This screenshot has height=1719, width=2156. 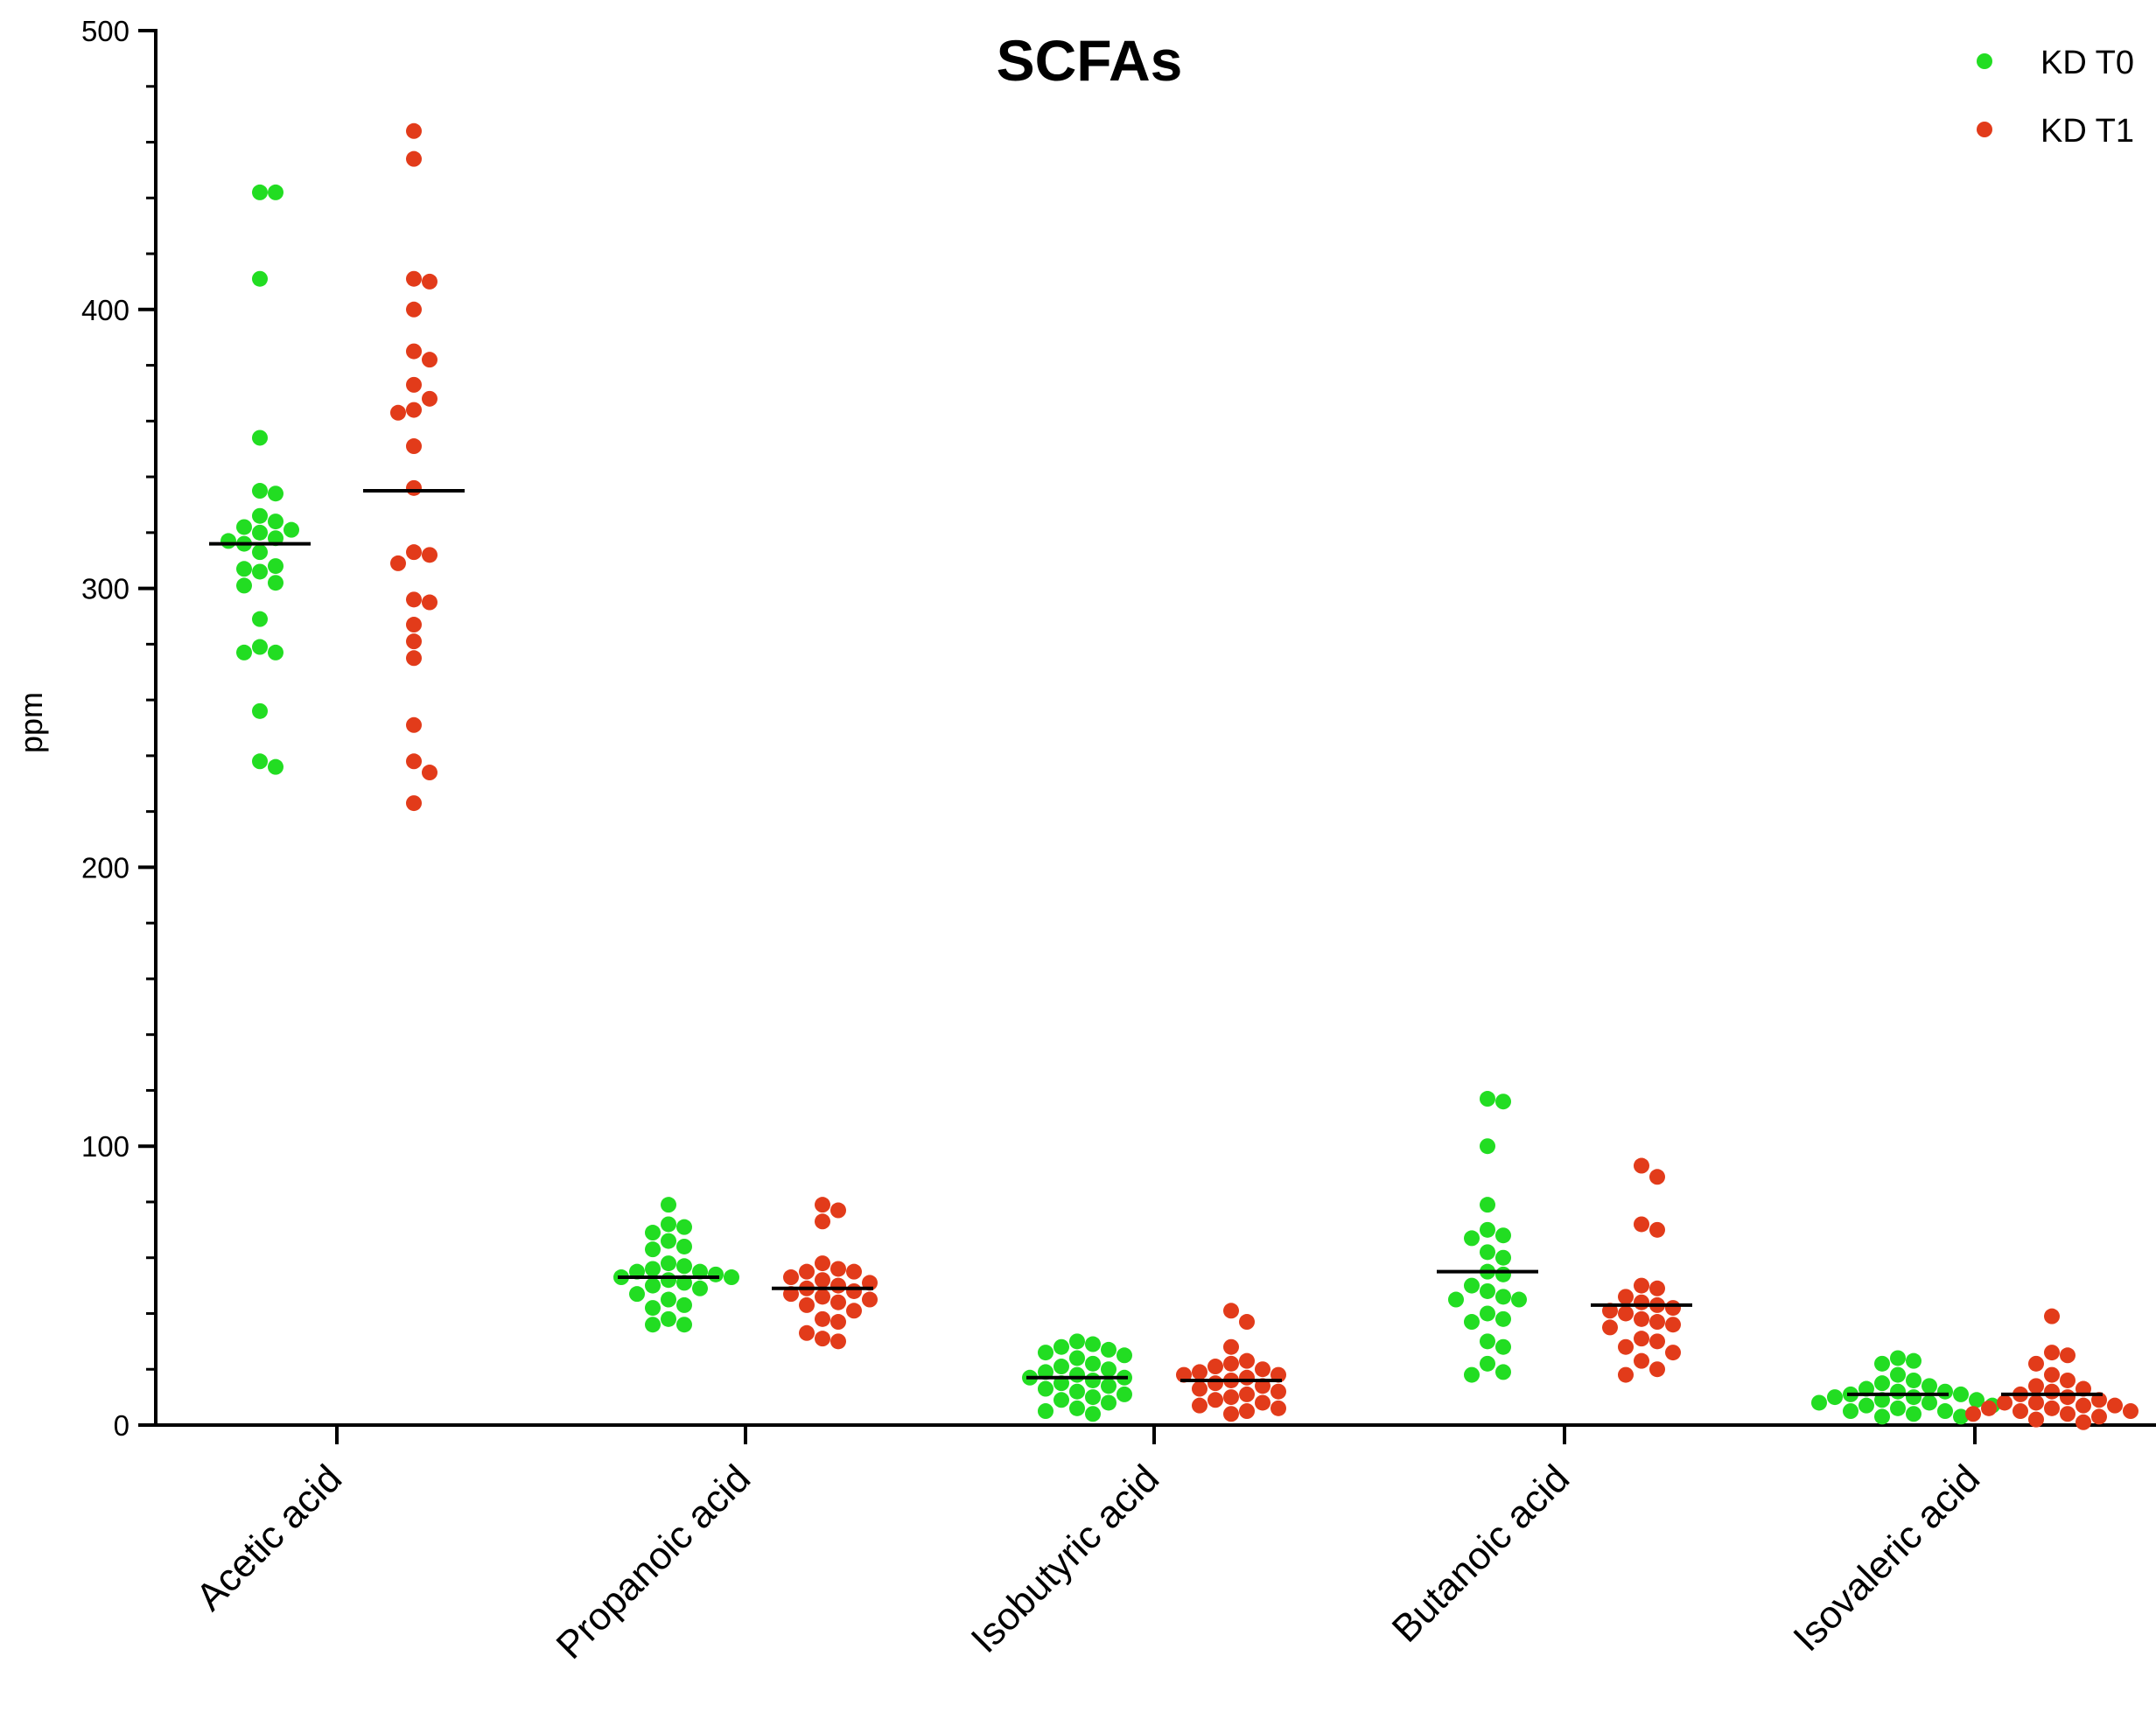 What do you see at coordinates (31, 722) in the screenshot?
I see `y-axis-label: ppm` at bounding box center [31, 722].